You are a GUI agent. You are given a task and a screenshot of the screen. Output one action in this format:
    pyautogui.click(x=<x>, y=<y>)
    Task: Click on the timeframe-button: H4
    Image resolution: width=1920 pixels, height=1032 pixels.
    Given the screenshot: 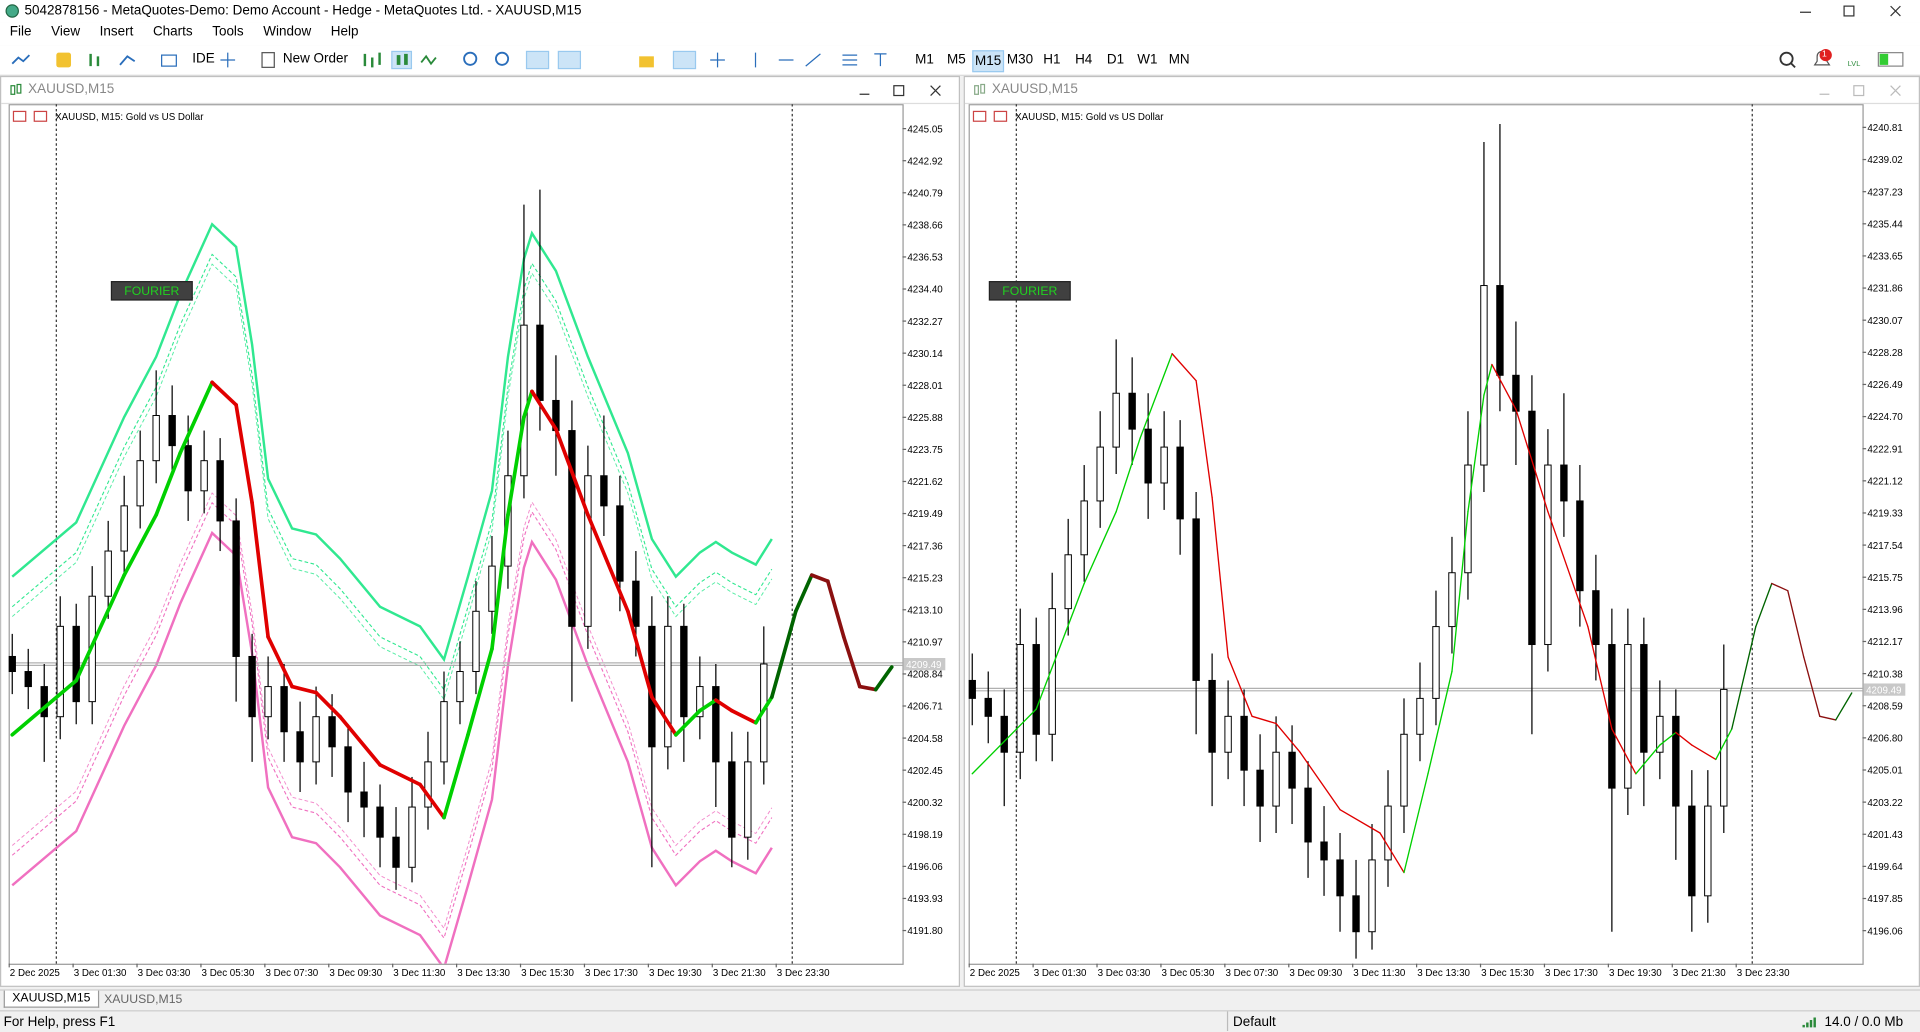 What is the action you would take?
    pyautogui.click(x=1084, y=60)
    